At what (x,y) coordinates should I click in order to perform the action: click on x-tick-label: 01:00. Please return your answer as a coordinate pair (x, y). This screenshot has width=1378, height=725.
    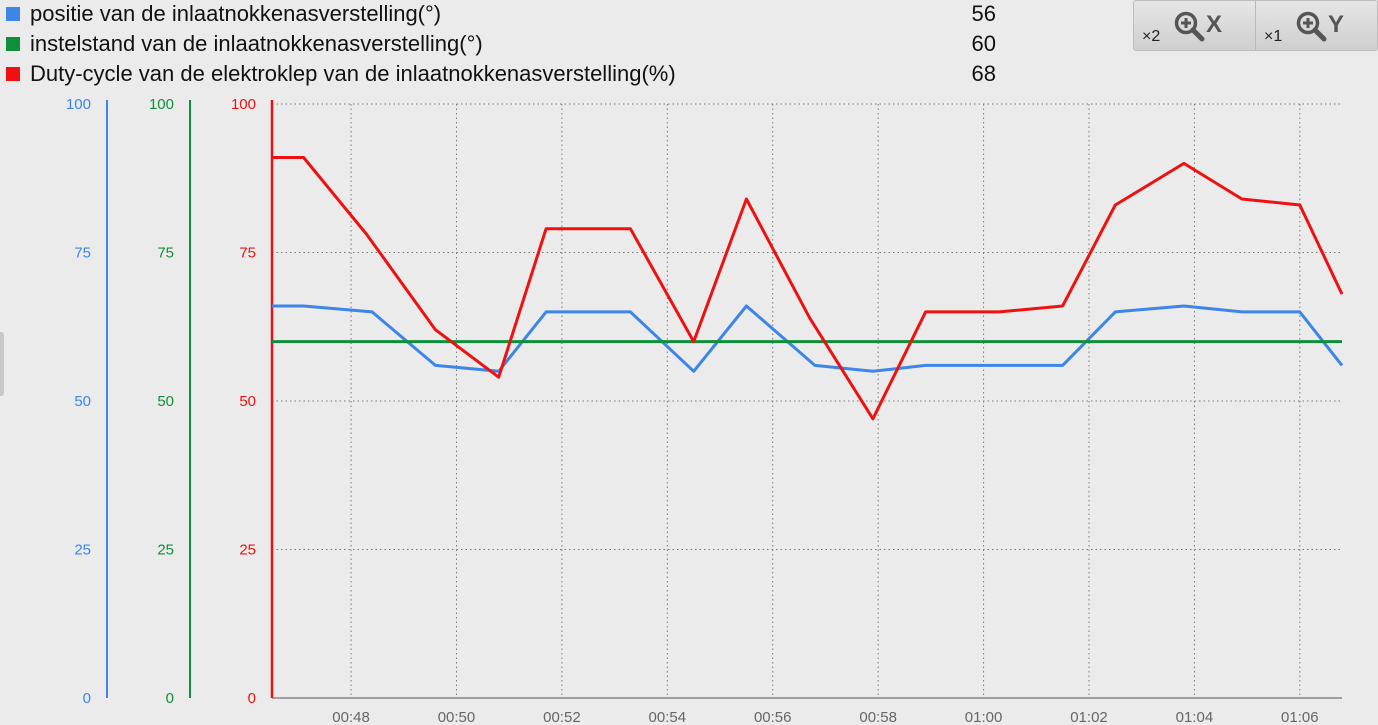
    Looking at the image, I should click on (984, 717).